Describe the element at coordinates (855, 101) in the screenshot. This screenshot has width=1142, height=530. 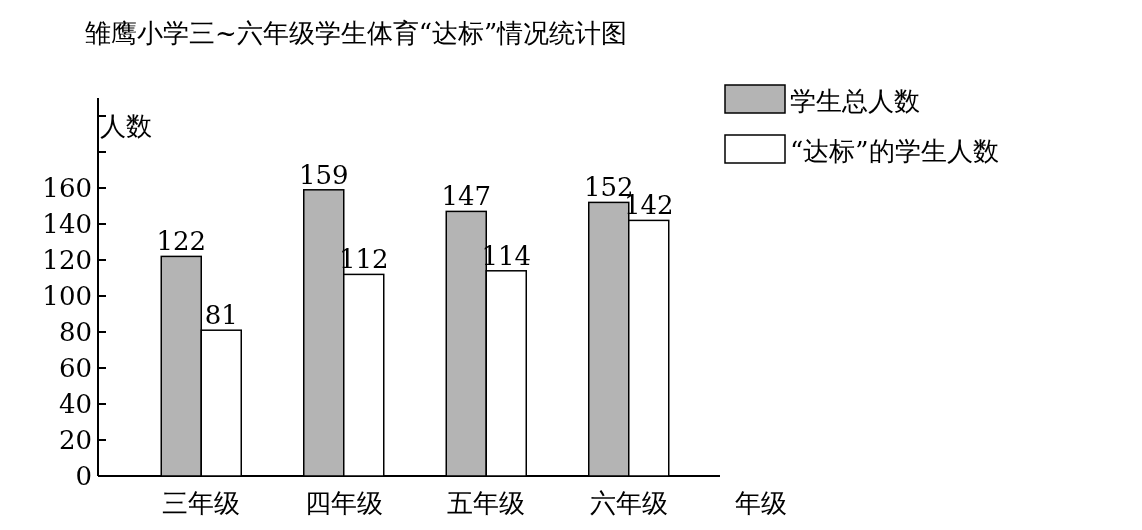
I see `legend-label: 学生总人数` at that location.